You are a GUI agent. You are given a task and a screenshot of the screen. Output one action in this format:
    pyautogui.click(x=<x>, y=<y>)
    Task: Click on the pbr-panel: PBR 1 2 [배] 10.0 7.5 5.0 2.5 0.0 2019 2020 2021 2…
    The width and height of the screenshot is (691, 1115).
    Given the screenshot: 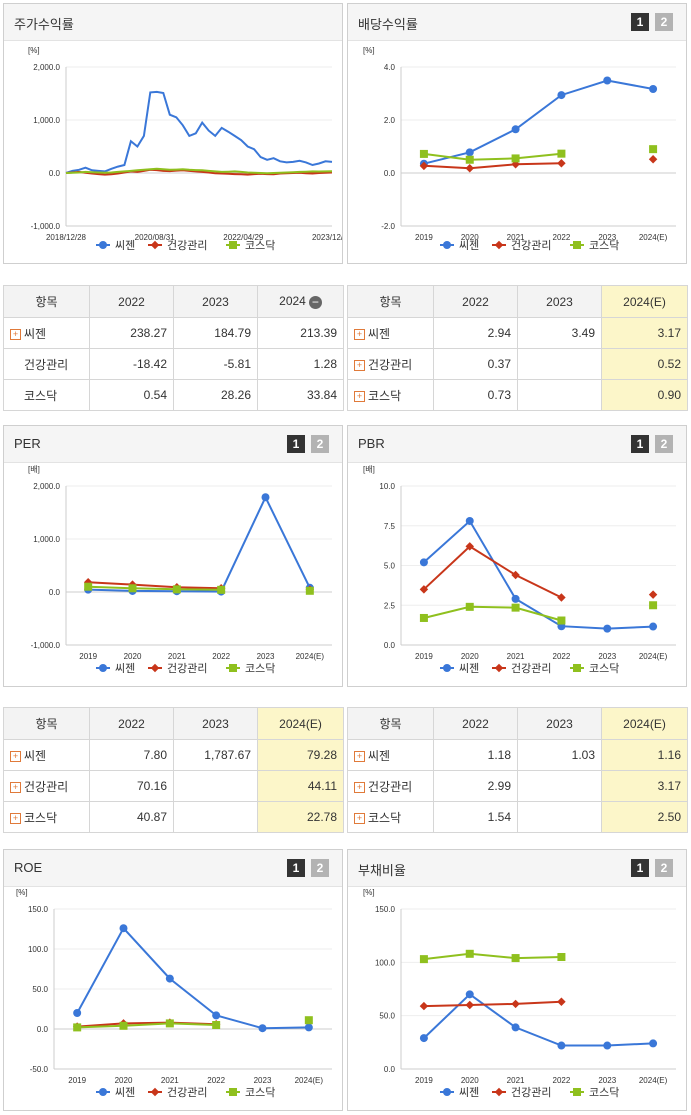 What is the action you would take?
    pyautogui.click(x=517, y=556)
    